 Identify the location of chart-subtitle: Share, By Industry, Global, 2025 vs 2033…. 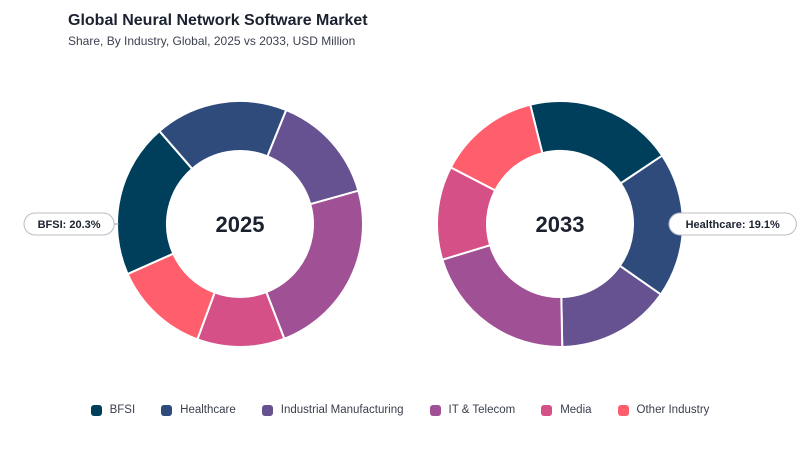
(212, 41).